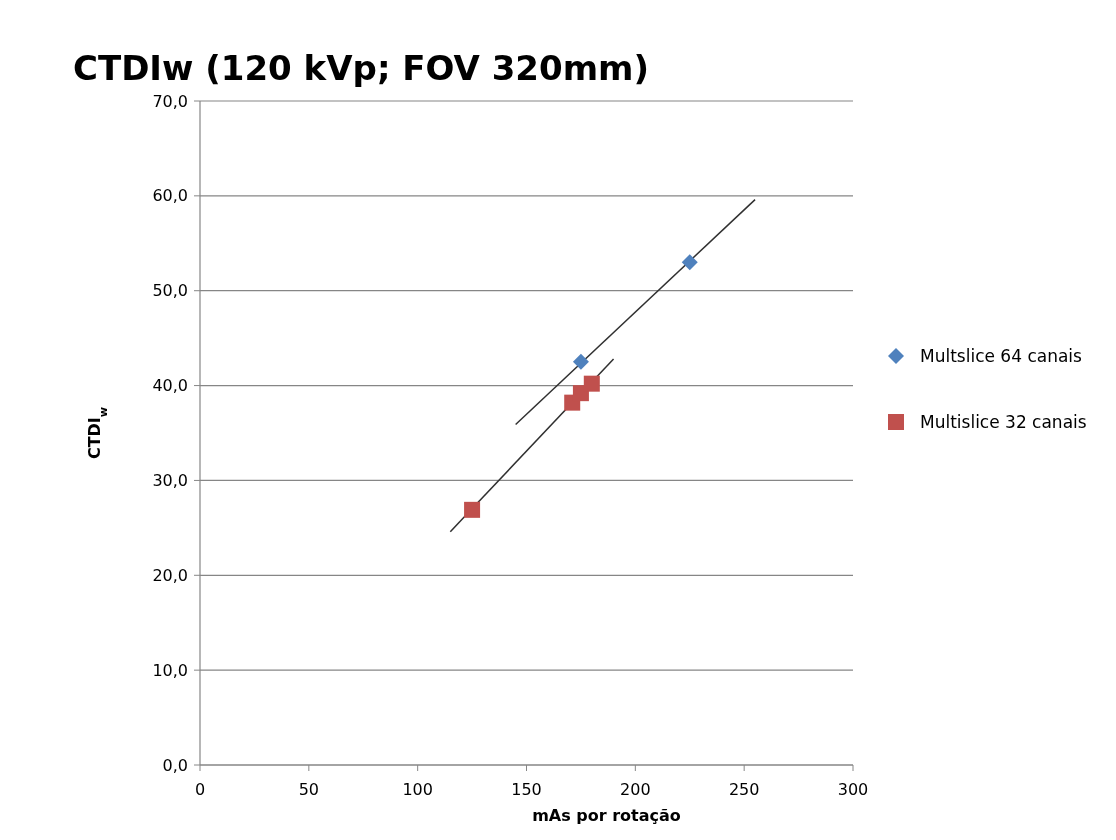 This screenshot has width=1116, height=840. Describe the element at coordinates (1003, 421) in the screenshot. I see `legend-label: Multislice 32 canais` at that location.